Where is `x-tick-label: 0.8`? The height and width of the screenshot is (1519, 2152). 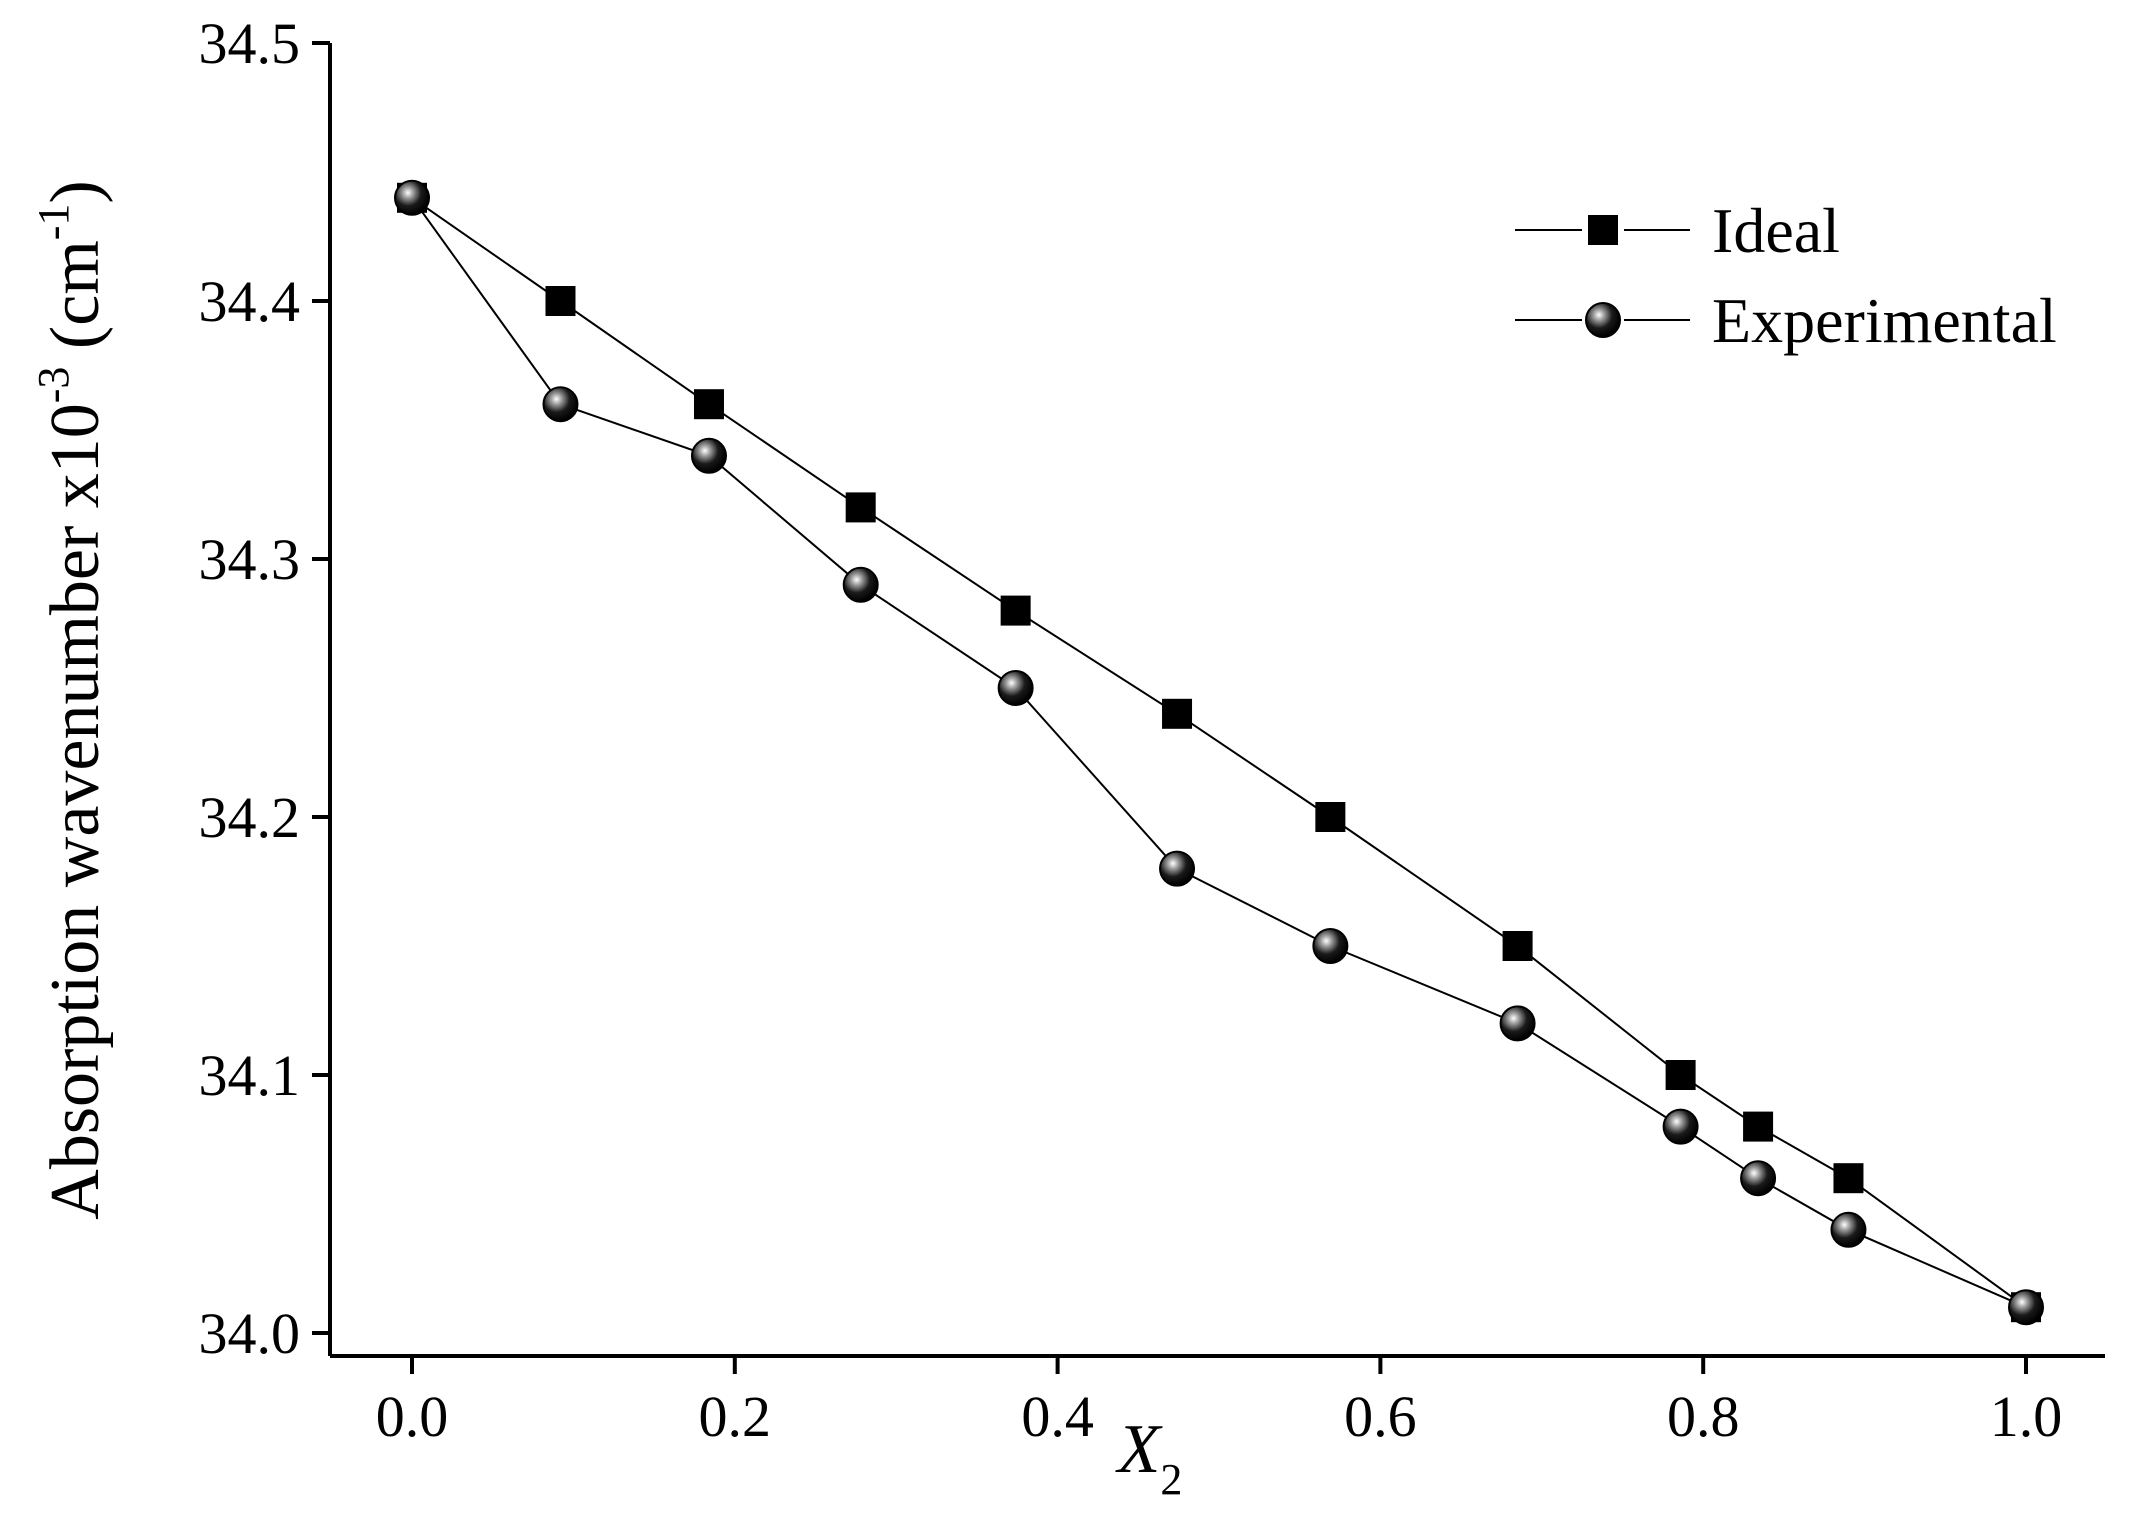
x-tick-label: 0.8 is located at coordinates (1703, 1416).